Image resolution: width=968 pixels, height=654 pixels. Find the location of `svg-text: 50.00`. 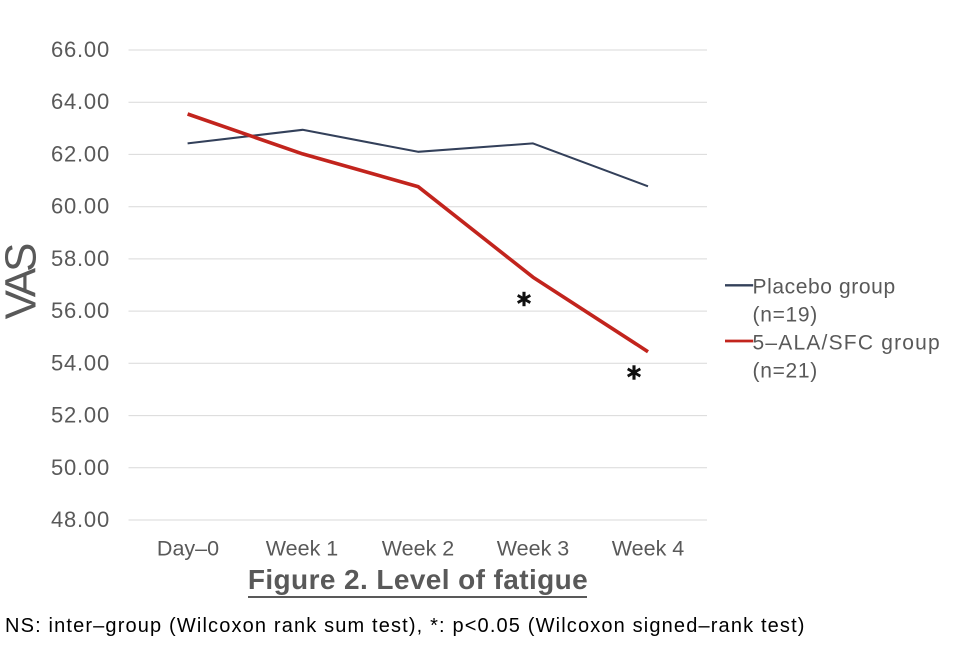

svg-text: 50.00 is located at coordinates (80, 467).